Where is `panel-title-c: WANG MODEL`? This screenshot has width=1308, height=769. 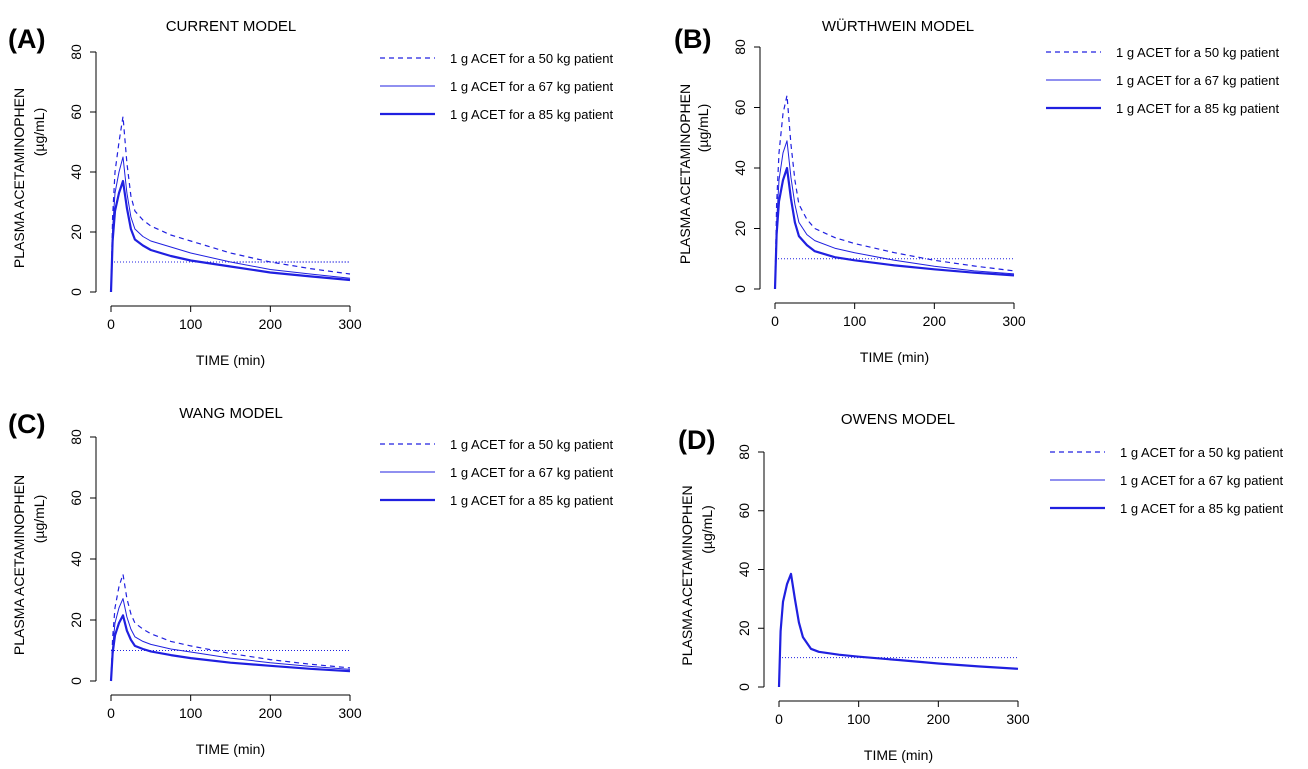 panel-title-c: WANG MODEL is located at coordinates (231, 413).